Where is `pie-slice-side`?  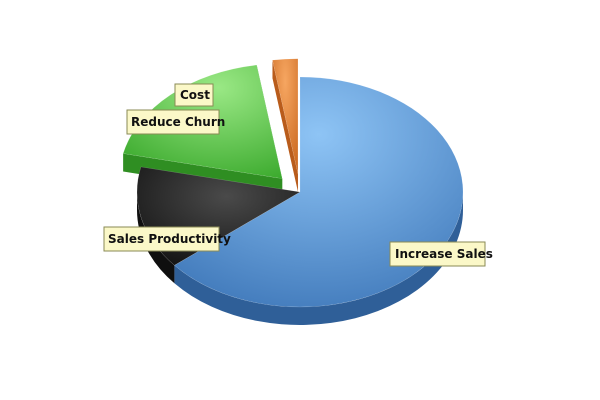
pie-slice-side is located at coordinates (156, 238).